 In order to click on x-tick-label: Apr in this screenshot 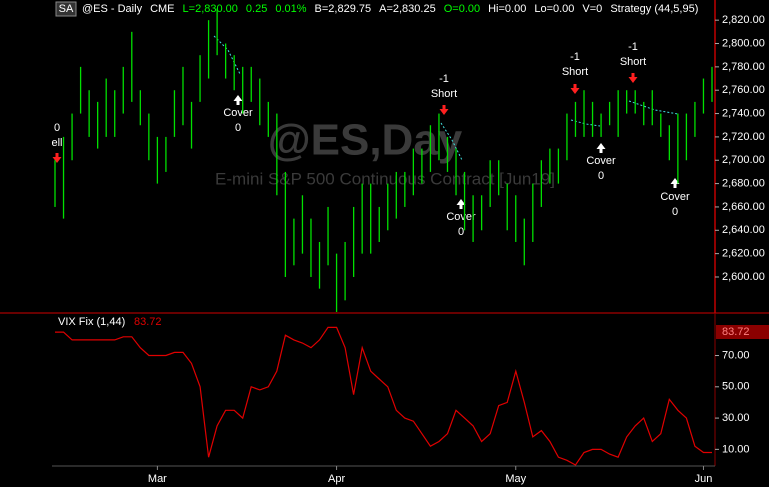, I will do `click(336, 479)`.